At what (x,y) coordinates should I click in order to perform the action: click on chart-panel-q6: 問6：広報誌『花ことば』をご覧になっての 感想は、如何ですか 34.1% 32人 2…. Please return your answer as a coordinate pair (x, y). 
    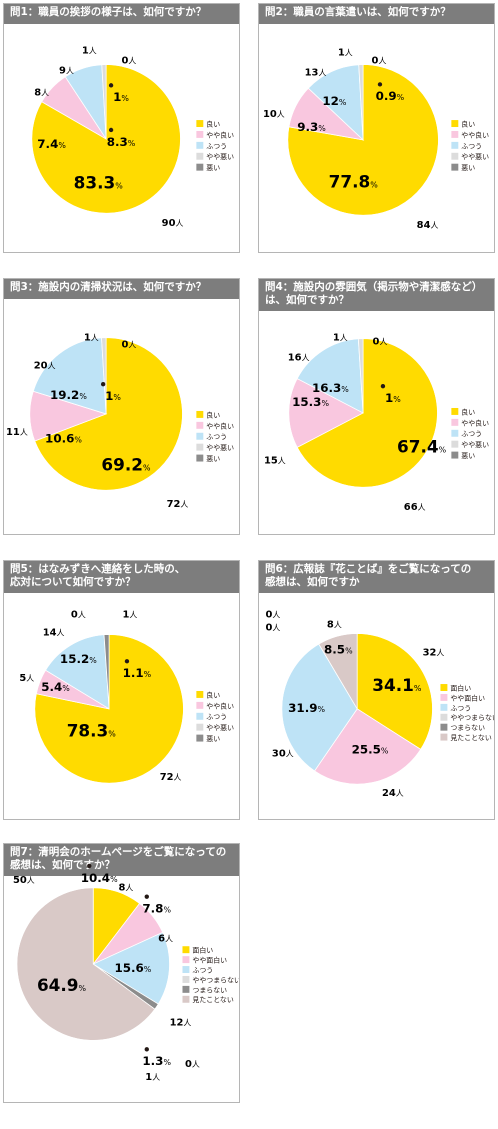
    Looking at the image, I should click on (376, 690).